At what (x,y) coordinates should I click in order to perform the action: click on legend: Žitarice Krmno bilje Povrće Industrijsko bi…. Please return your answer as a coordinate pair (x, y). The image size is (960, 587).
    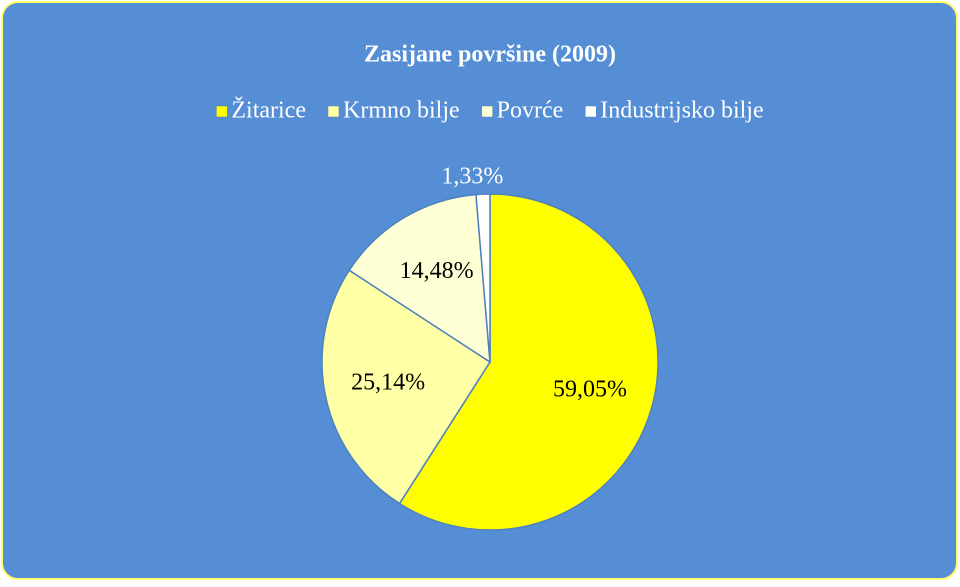
    Looking at the image, I should click on (490, 111).